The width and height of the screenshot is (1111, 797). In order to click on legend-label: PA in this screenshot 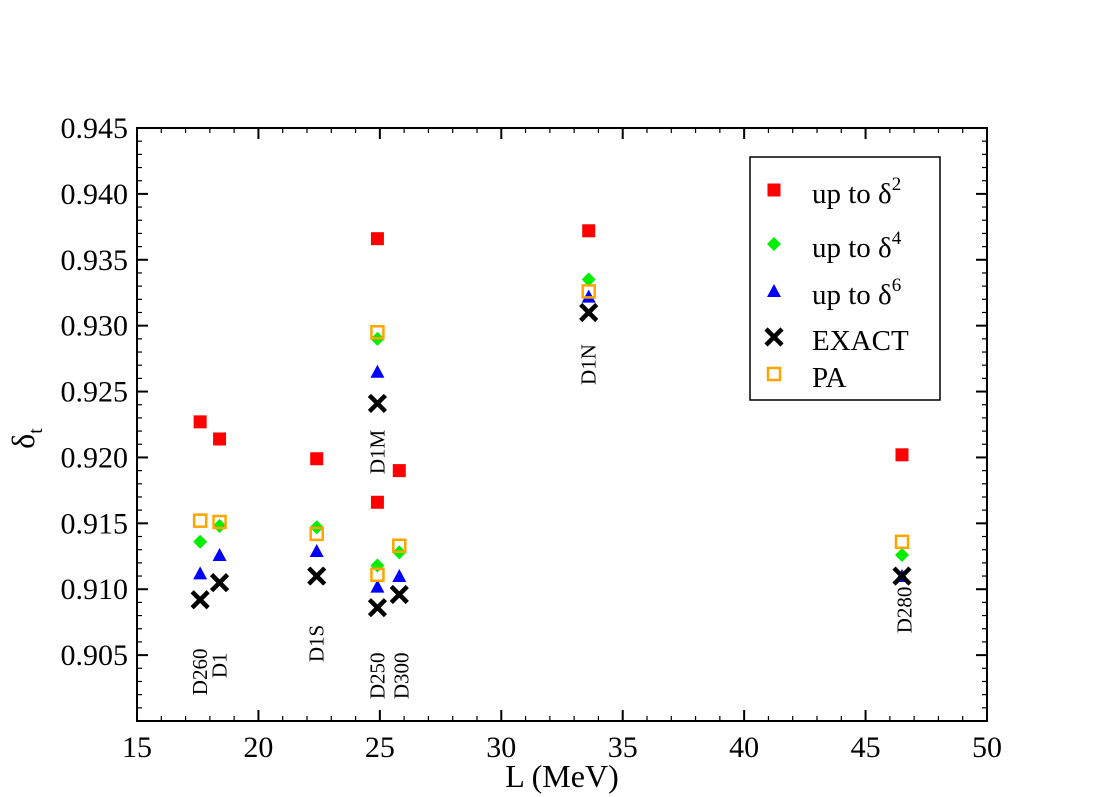, I will do `click(829, 378)`.